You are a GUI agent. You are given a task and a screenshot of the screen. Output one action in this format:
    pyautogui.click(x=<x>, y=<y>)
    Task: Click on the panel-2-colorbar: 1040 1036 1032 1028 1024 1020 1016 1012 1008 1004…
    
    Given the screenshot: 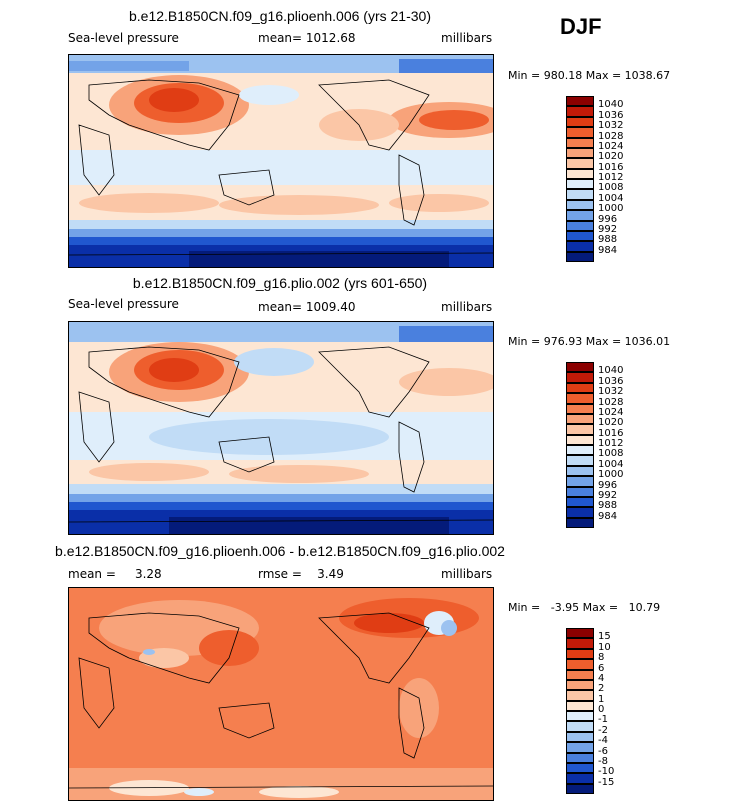 What is the action you would take?
    pyautogui.click(x=594, y=445)
    